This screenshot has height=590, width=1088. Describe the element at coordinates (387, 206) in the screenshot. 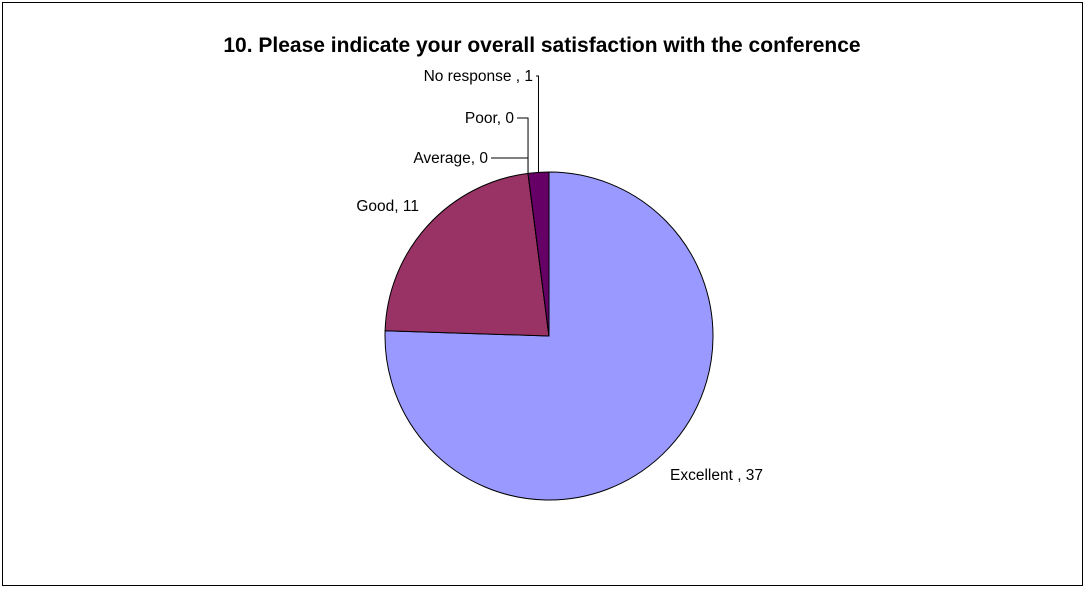

I see `label-good: Good, 11` at that location.